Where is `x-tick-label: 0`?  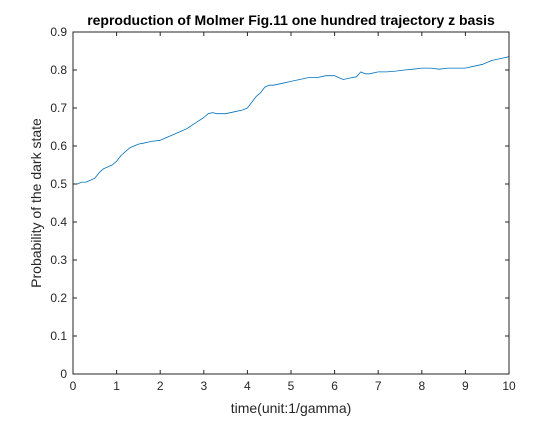 x-tick-label: 0 is located at coordinates (73, 386).